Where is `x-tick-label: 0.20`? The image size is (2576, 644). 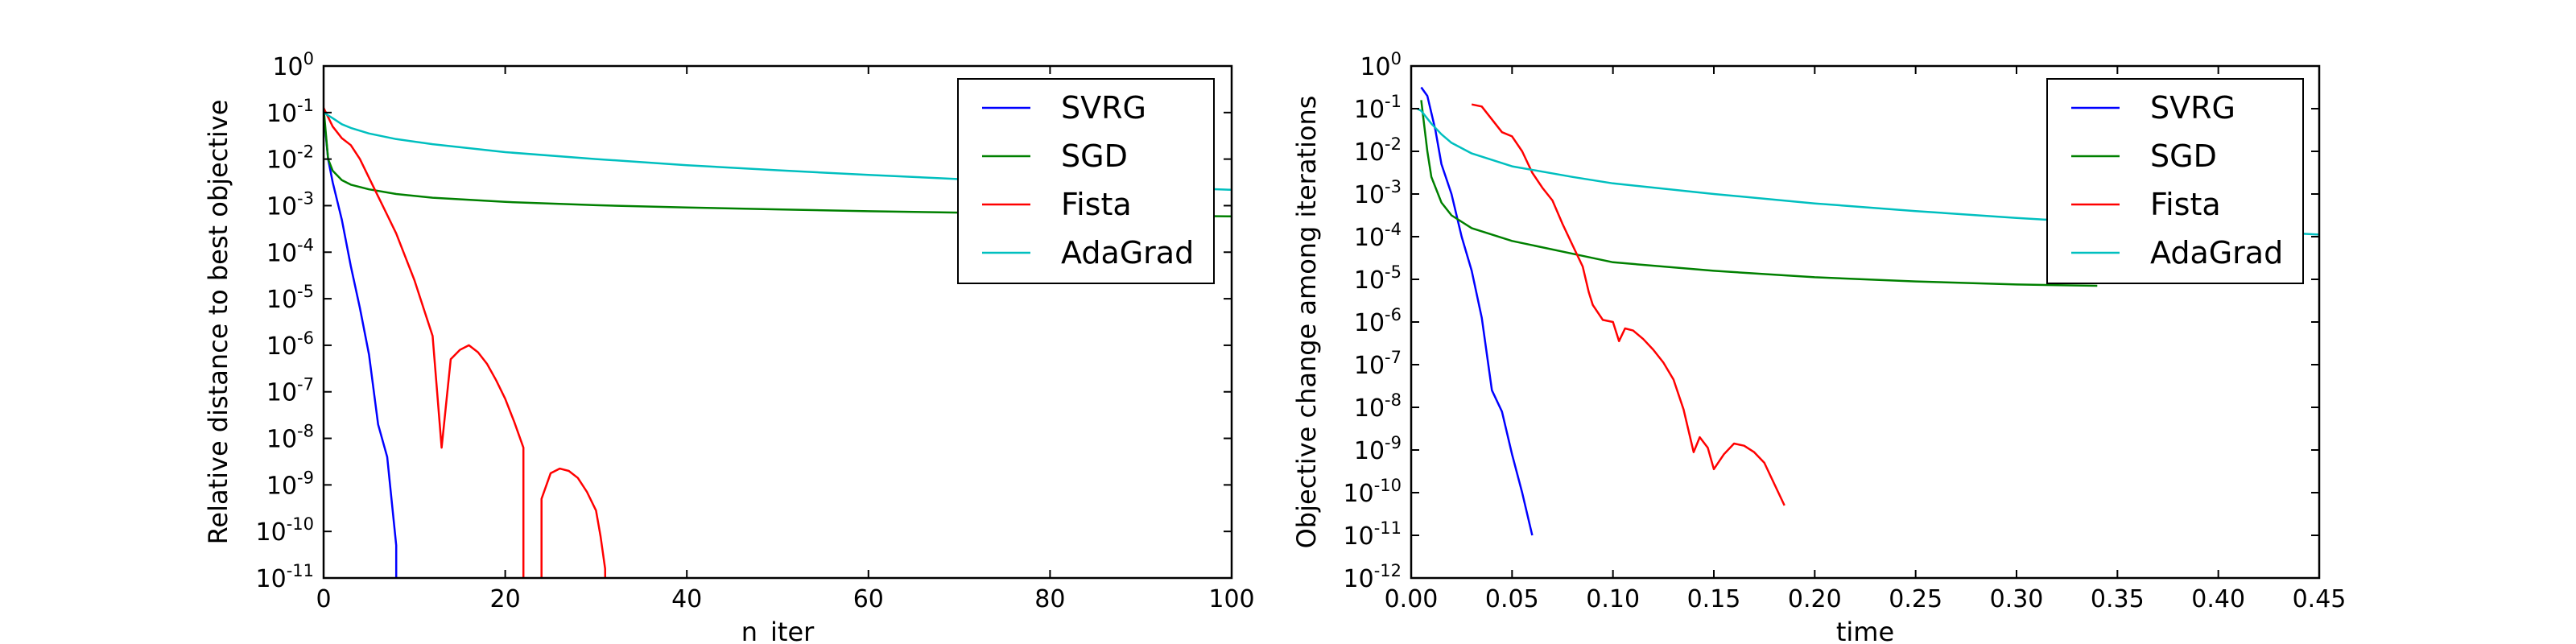 x-tick-label: 0.20 is located at coordinates (1815, 599).